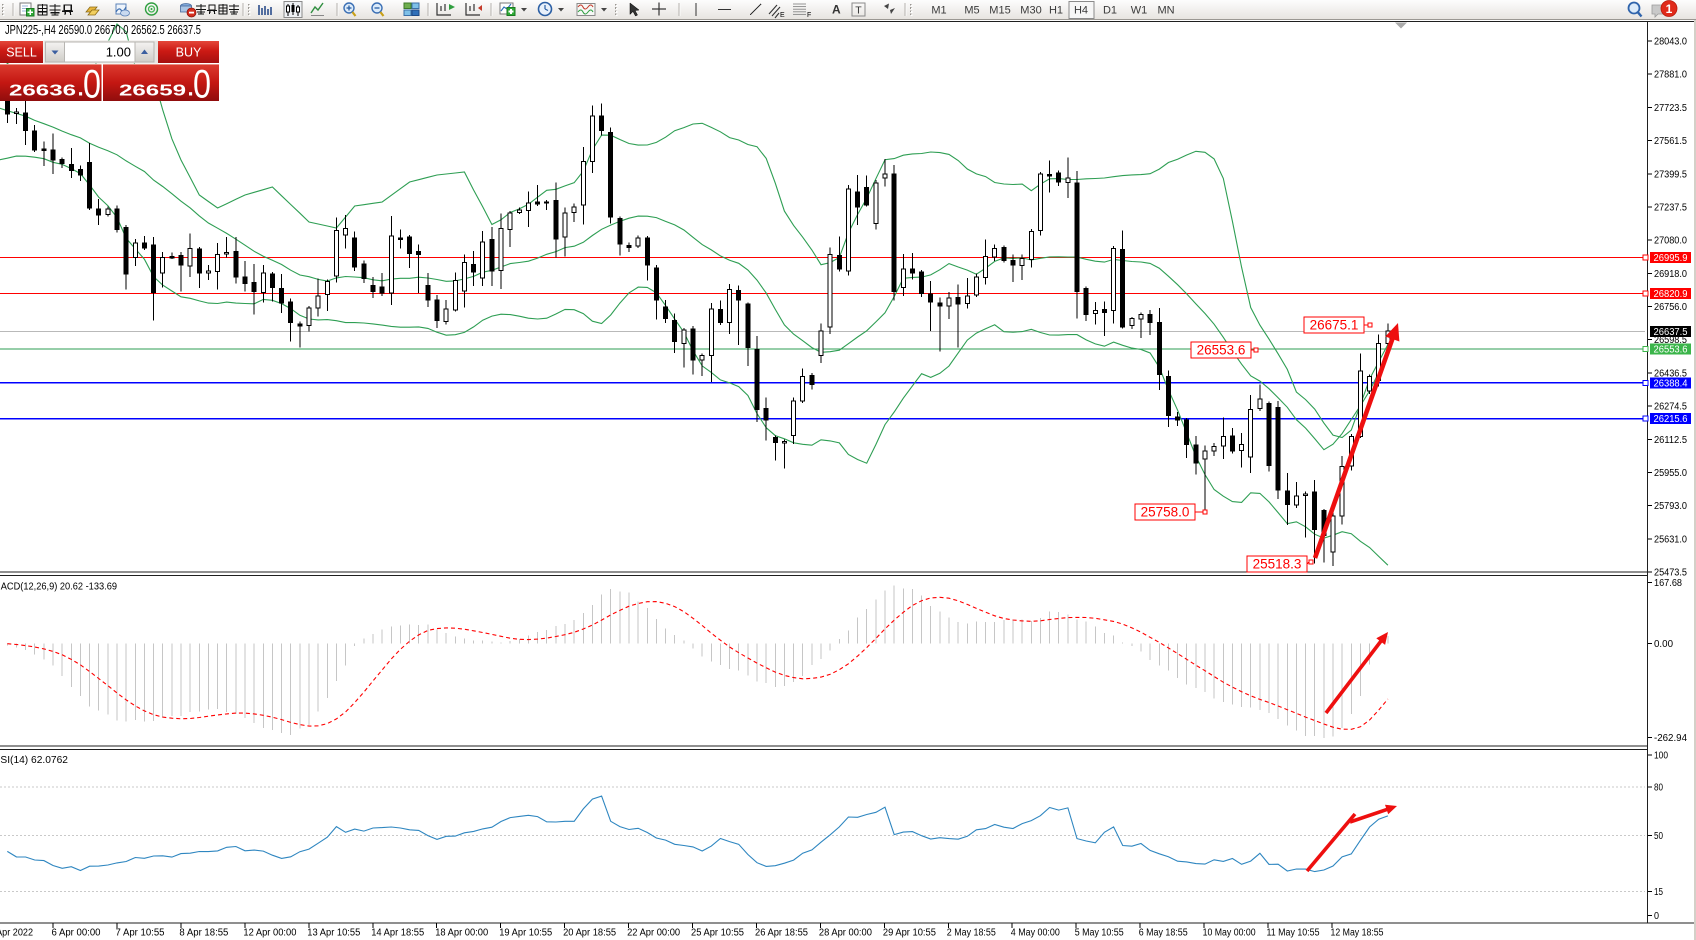 This screenshot has width=1696, height=940. I want to click on svg-text: 25758.0, so click(1165, 512).